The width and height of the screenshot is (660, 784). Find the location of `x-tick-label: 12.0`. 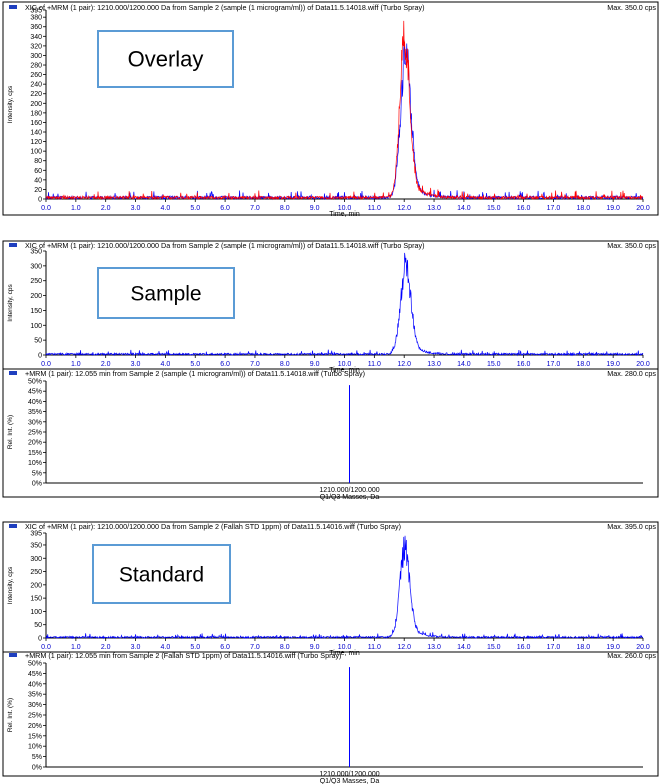

x-tick-label: 12.0 is located at coordinates (404, 208).